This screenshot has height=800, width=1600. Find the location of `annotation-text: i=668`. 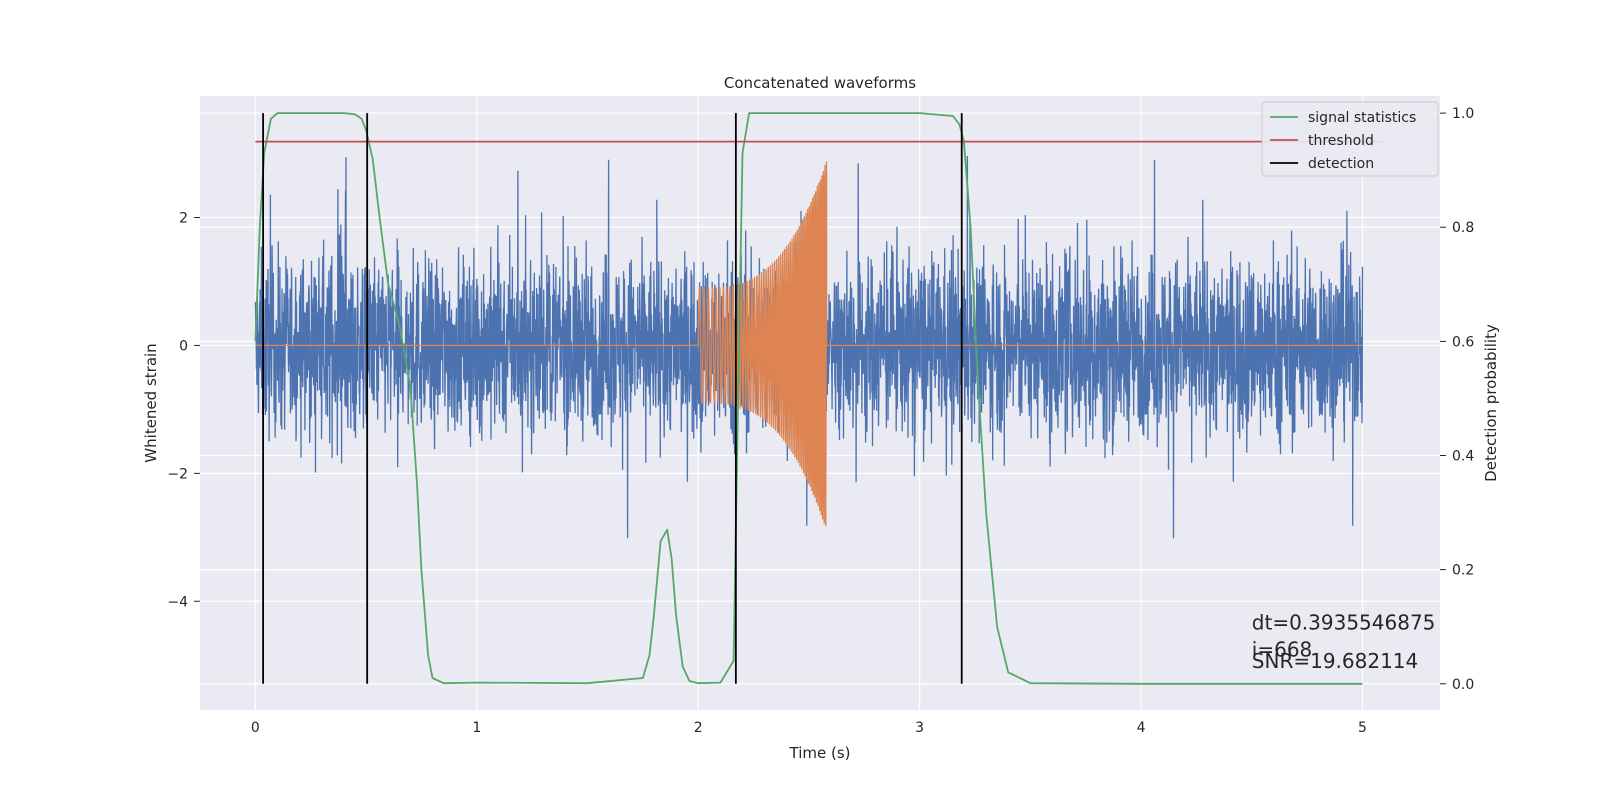

annotation-text: i=668 is located at coordinates (1282, 649).